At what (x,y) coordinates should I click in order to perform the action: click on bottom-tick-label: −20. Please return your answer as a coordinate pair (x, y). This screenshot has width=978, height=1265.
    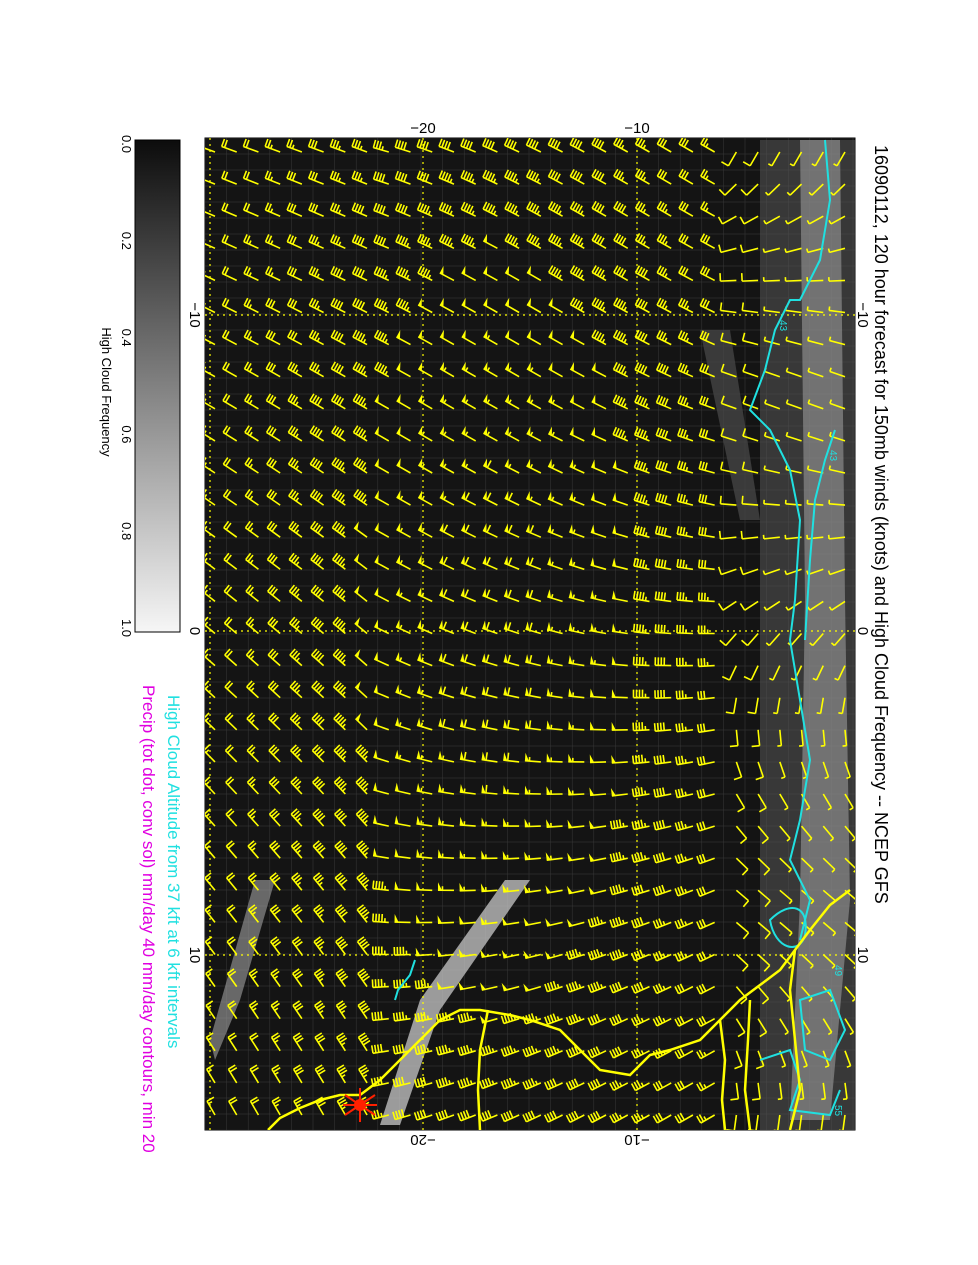
    Looking at the image, I should click on (422, 1139).